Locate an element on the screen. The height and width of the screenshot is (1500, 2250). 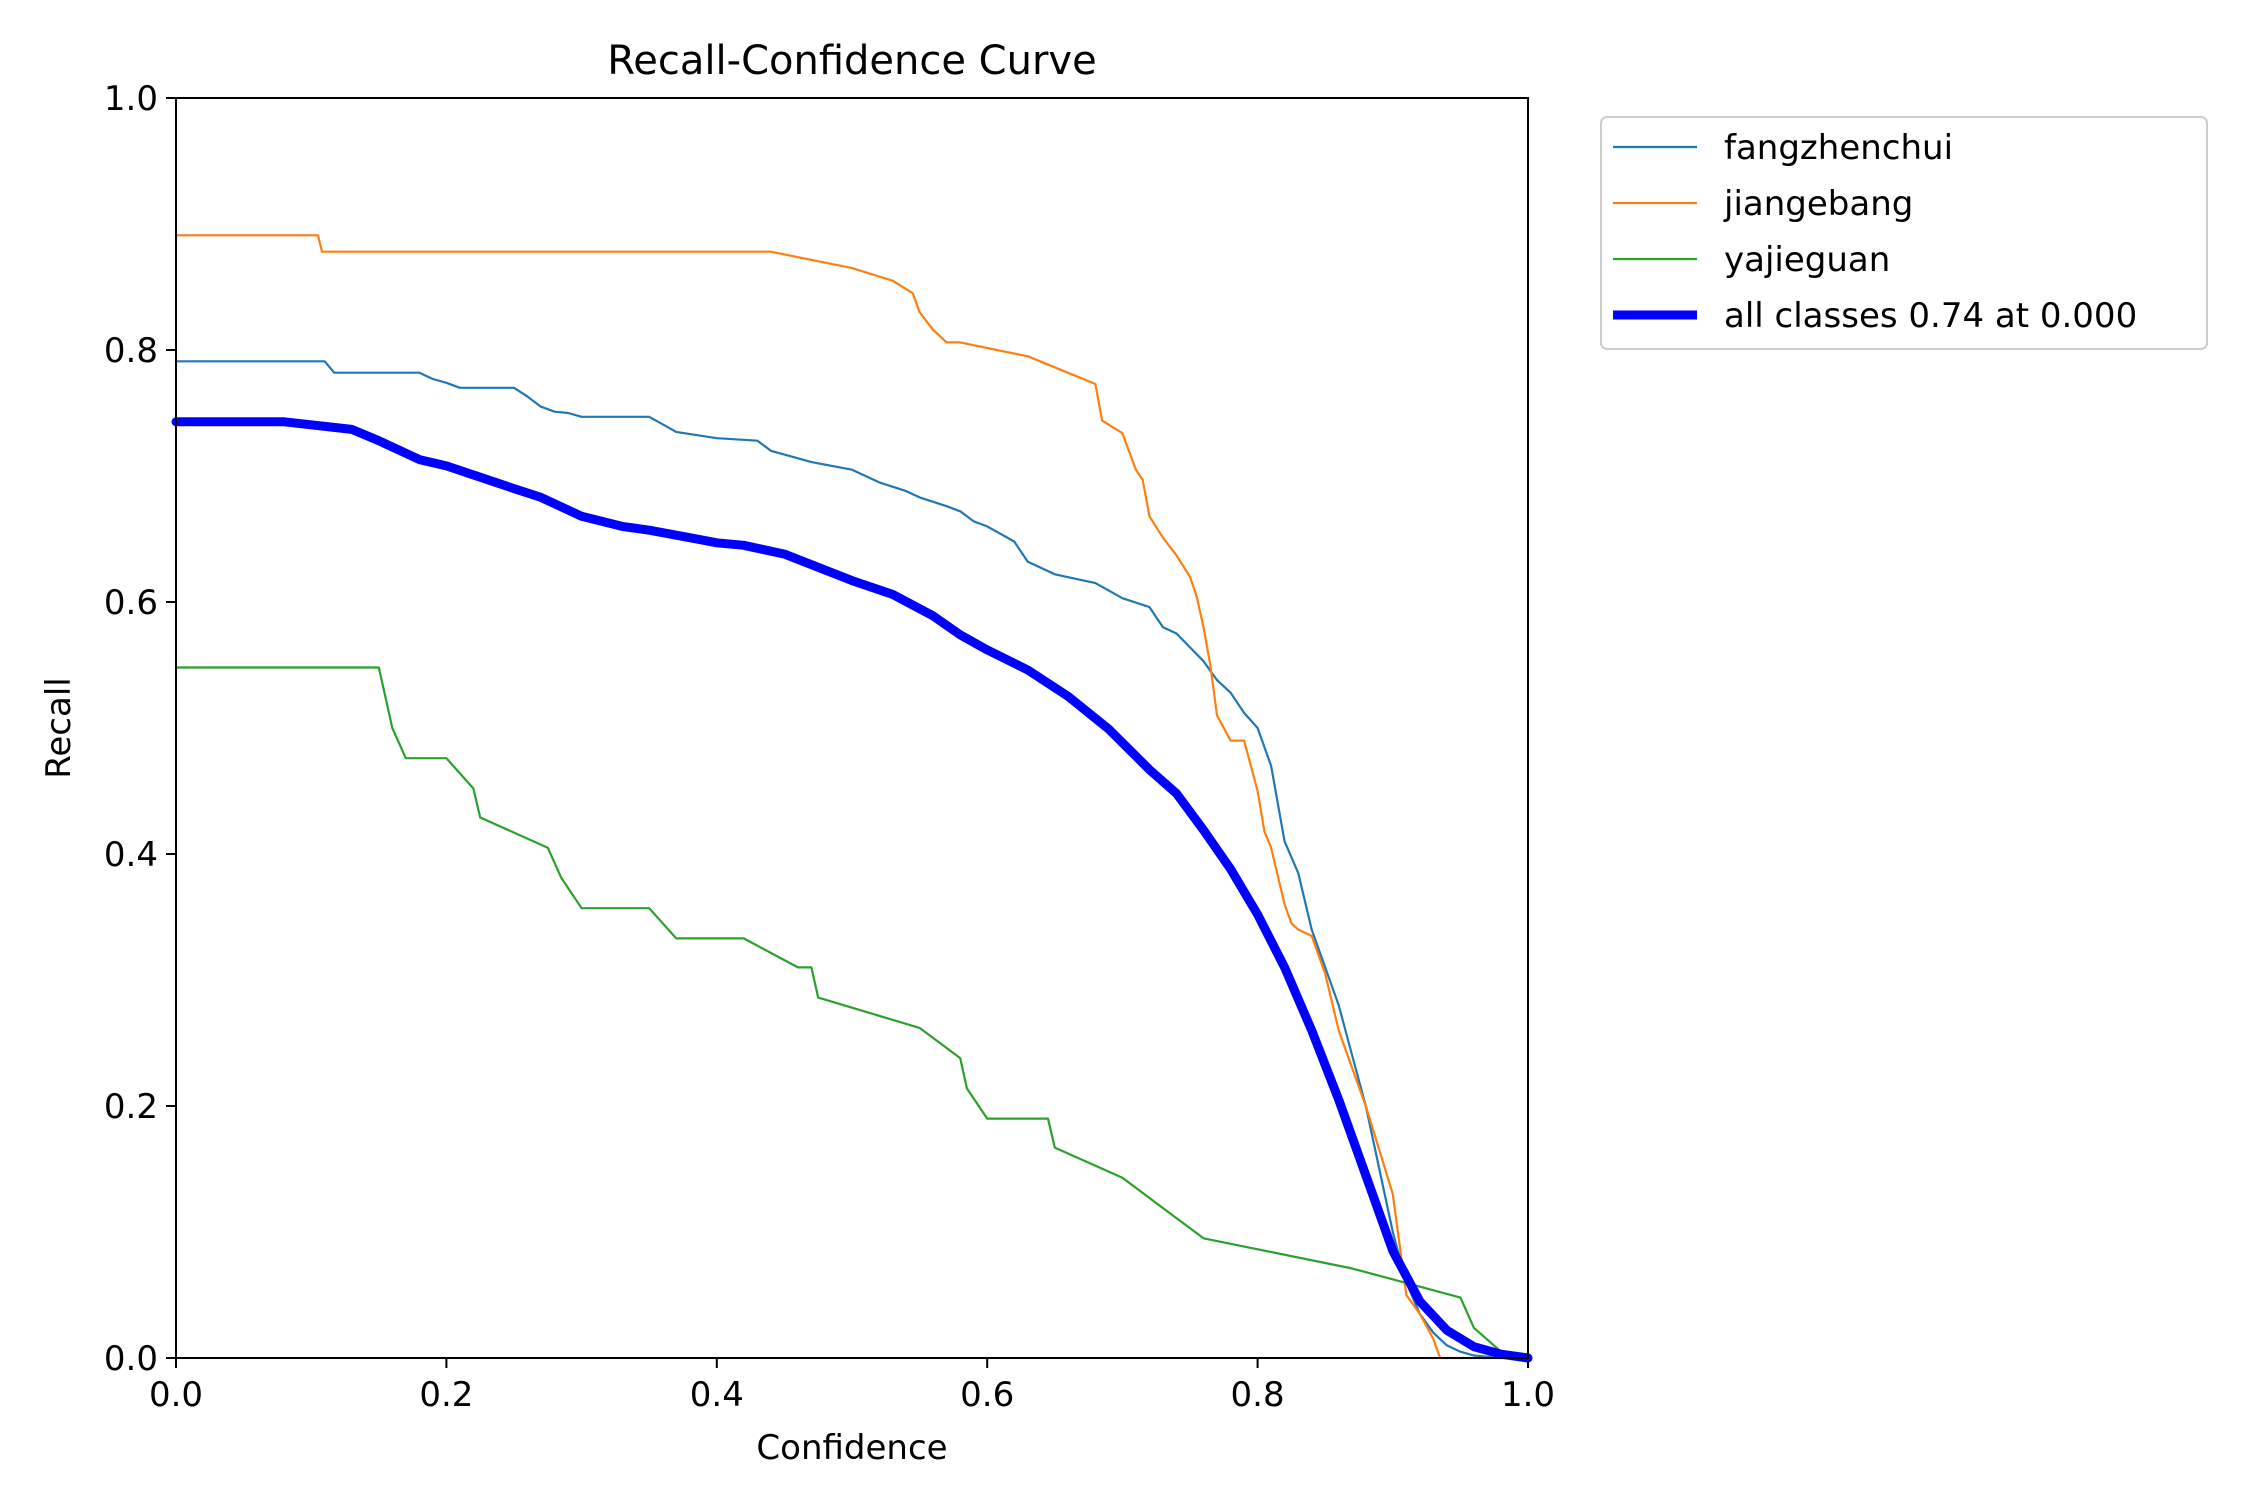
x-tick-label: 0.0 is located at coordinates (176, 1395).